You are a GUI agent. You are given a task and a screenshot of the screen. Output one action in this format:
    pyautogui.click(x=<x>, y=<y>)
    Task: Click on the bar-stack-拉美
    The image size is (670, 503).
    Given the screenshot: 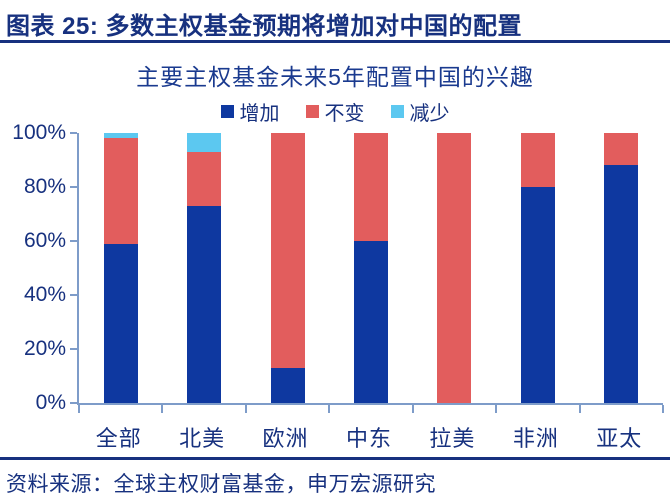 What is the action you would take?
    pyautogui.click(x=454, y=268)
    